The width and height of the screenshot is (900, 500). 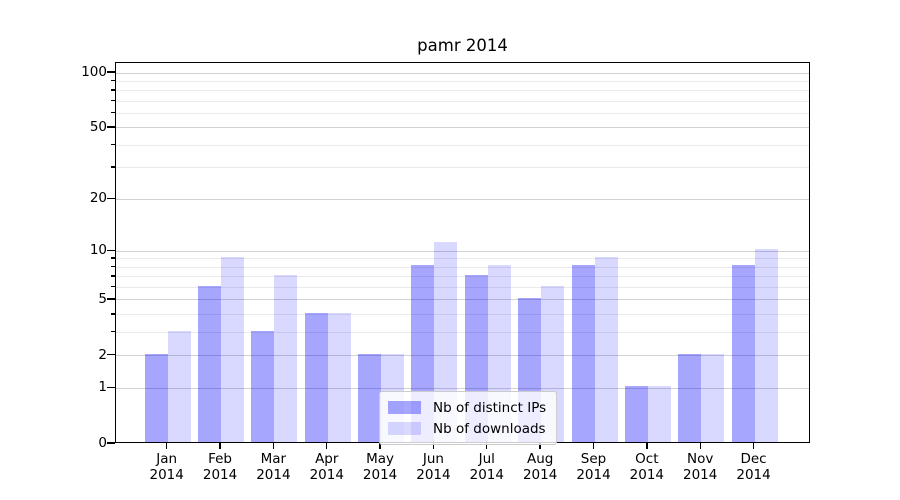 What do you see at coordinates (766, 345) in the screenshot?
I see `bar-downloads-dec` at bounding box center [766, 345].